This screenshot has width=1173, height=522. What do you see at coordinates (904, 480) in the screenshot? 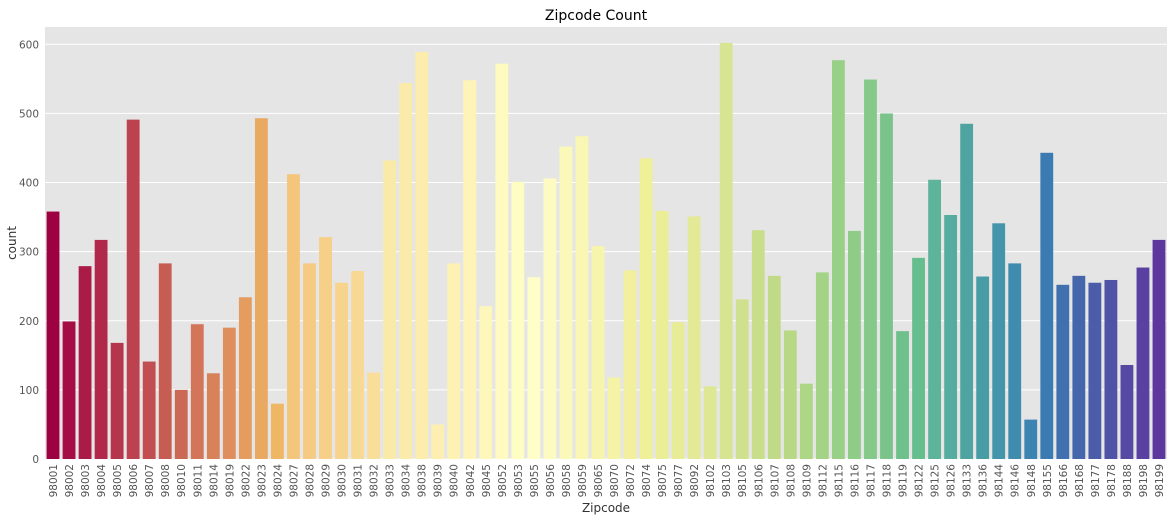
I see `x-tick-label-98119: 98119` at bounding box center [904, 480].